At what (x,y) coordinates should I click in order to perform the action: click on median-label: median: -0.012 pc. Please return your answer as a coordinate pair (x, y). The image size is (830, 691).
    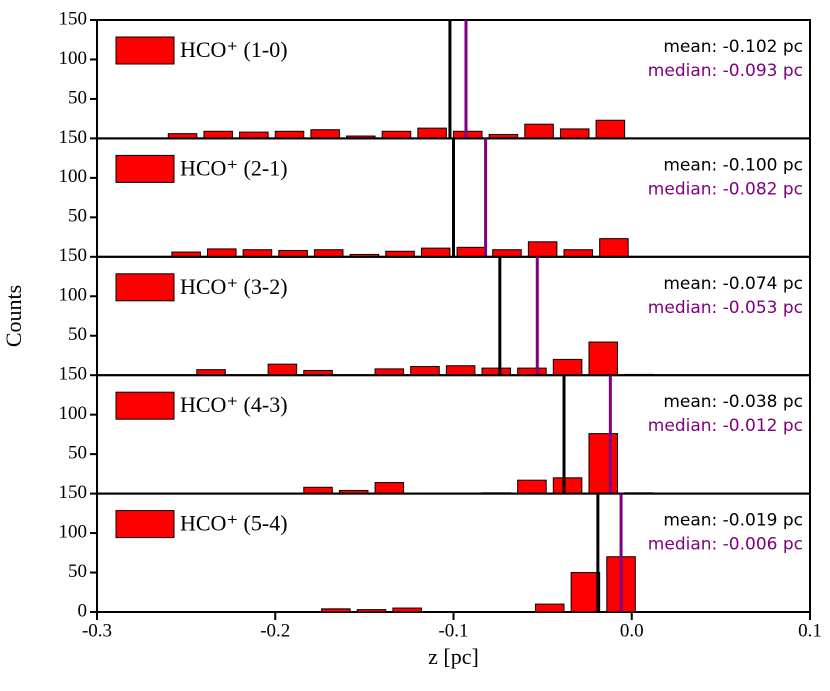
    Looking at the image, I should click on (725, 426).